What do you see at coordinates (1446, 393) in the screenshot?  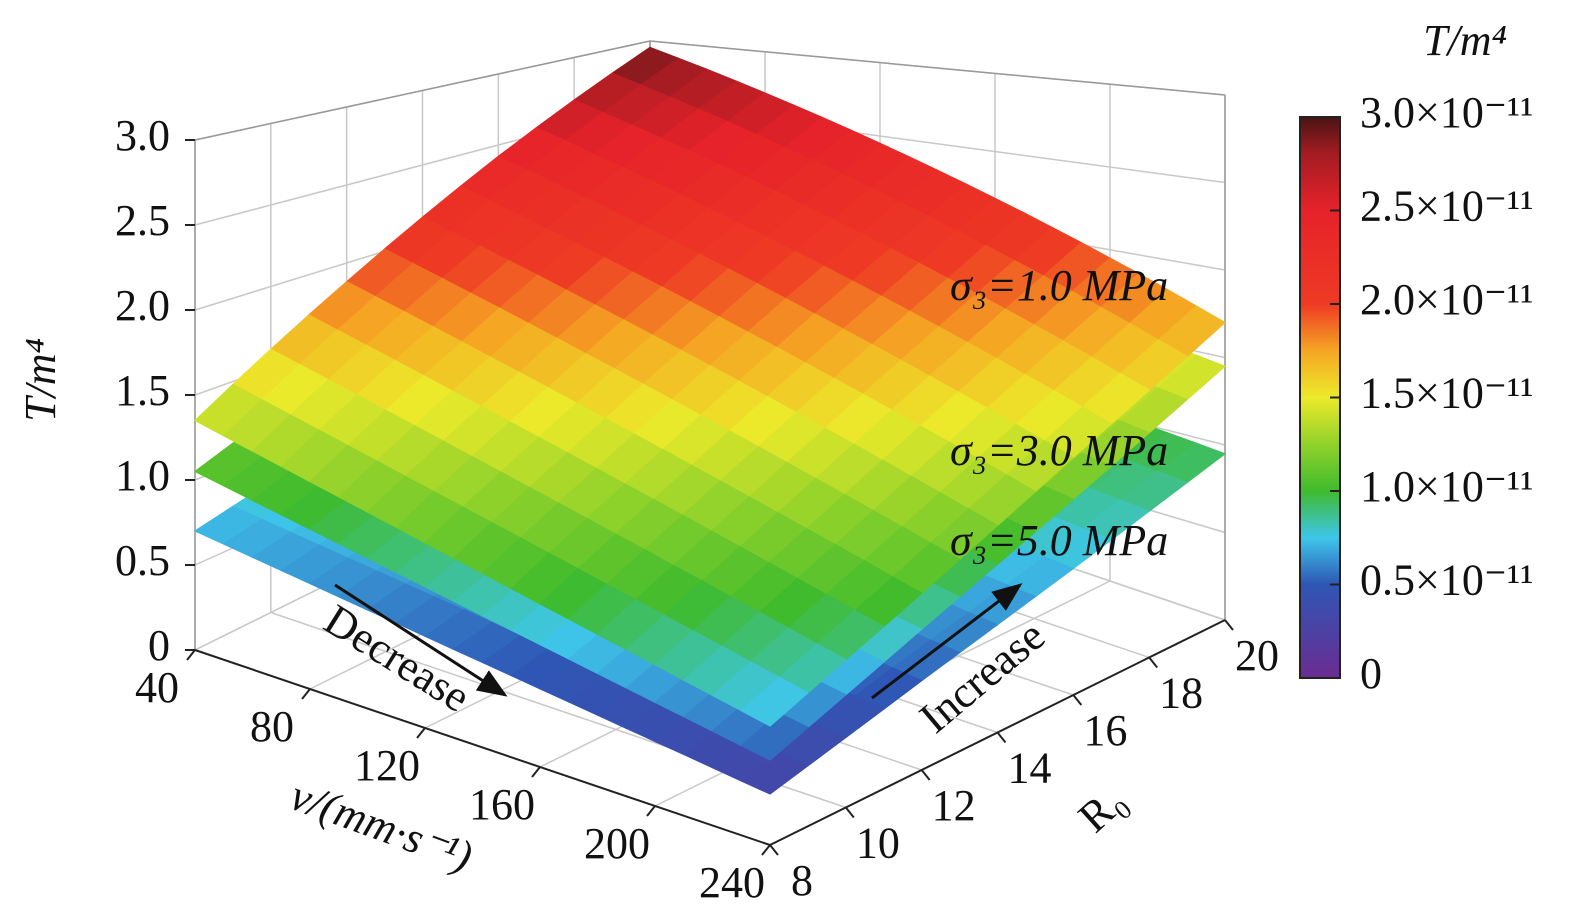 I see `colorbar-tick-label: 1.5×10⁻¹¹` at bounding box center [1446, 393].